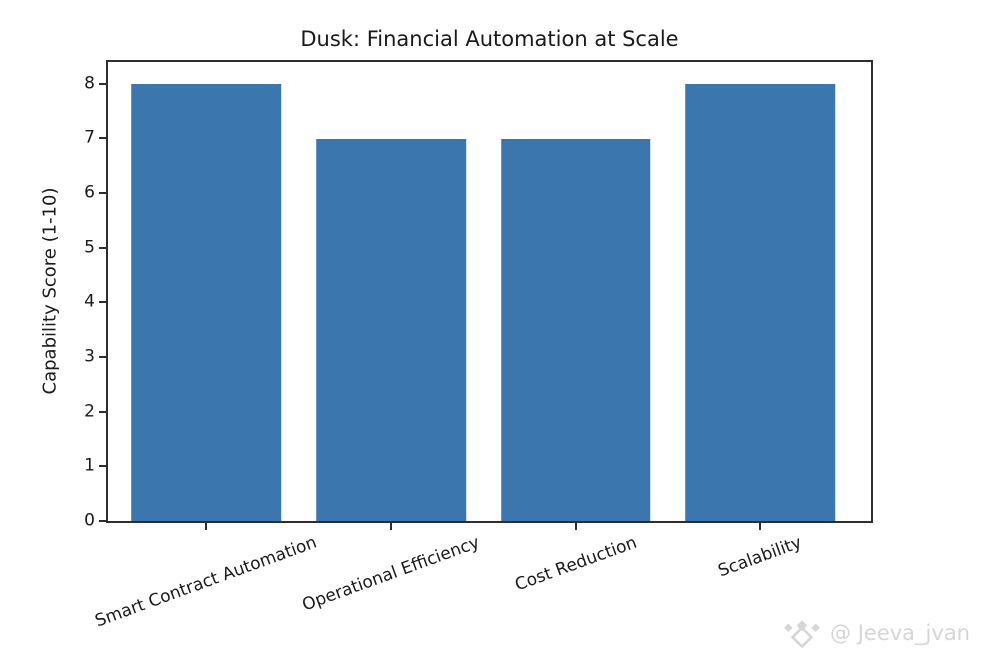  Describe the element at coordinates (391, 329) in the screenshot. I see `bar-operational-efficiency` at that location.